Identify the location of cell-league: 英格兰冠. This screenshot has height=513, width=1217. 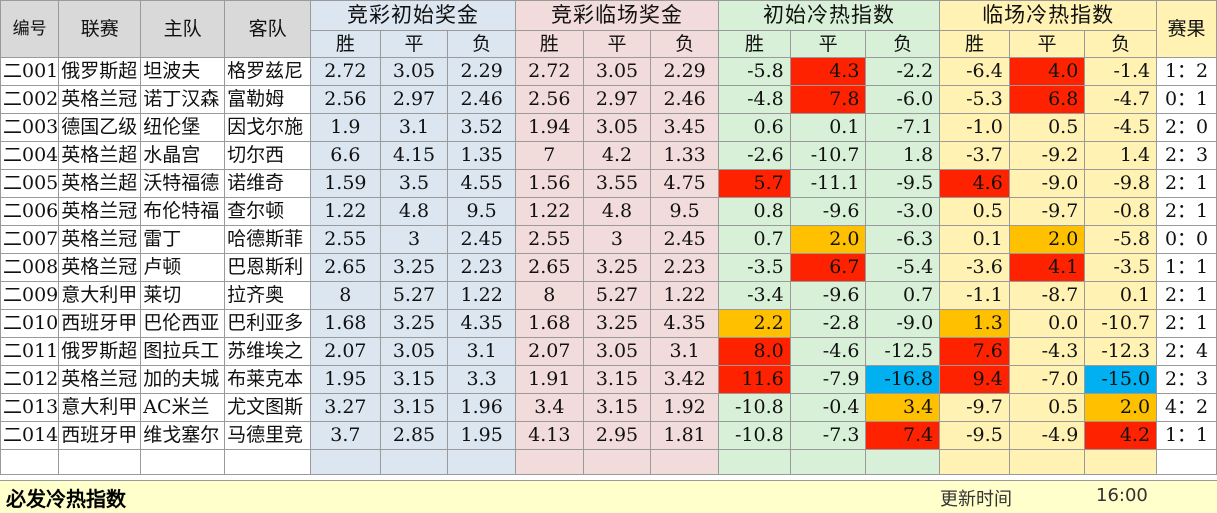
(100, 99).